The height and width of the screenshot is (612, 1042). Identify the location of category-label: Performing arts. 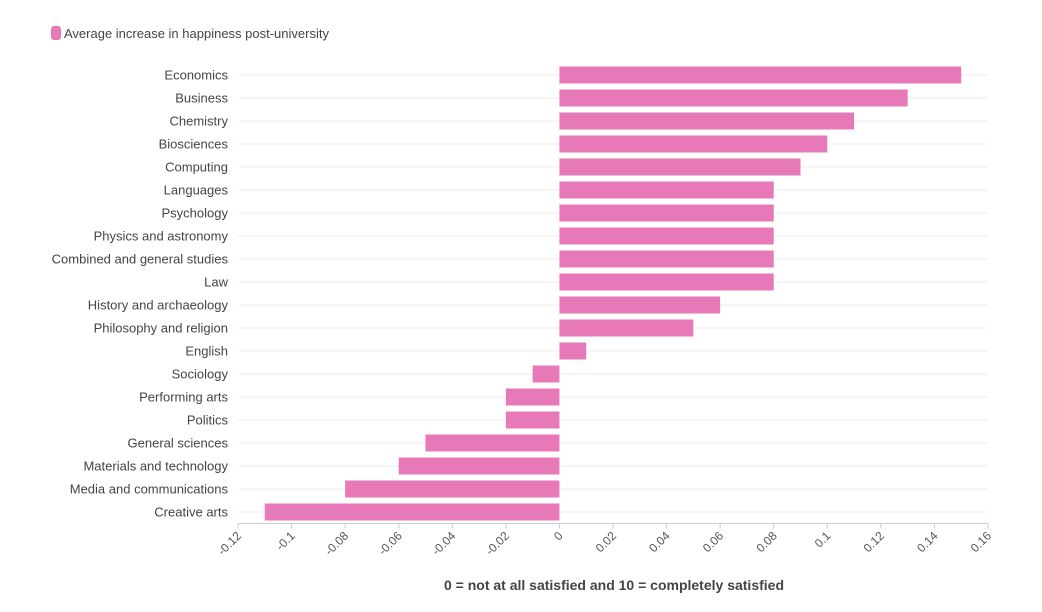
(183, 397).